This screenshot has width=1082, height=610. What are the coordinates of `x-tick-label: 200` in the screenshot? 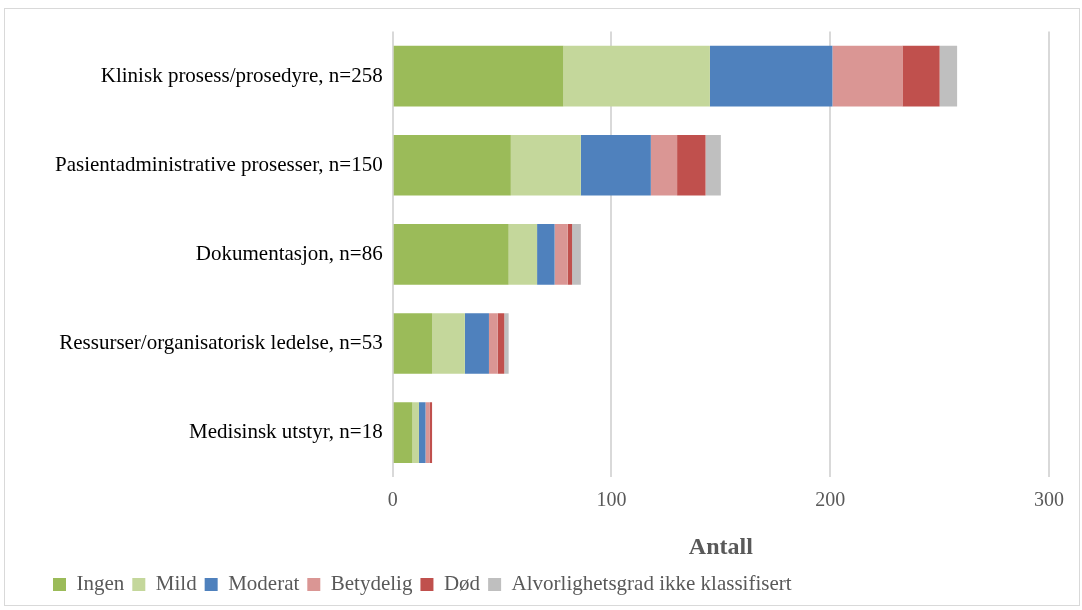 It's located at (830, 499).